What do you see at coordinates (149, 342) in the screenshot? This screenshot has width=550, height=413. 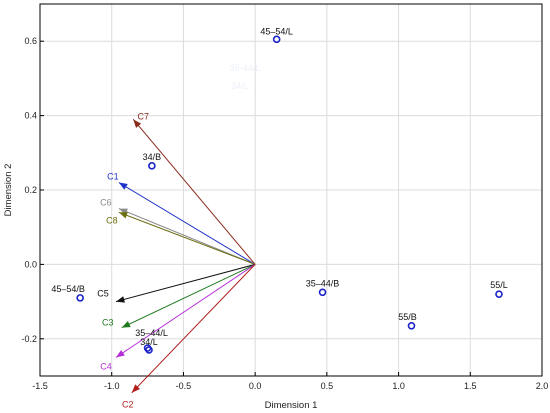 I see `point-label: 34/L` at bounding box center [149, 342].